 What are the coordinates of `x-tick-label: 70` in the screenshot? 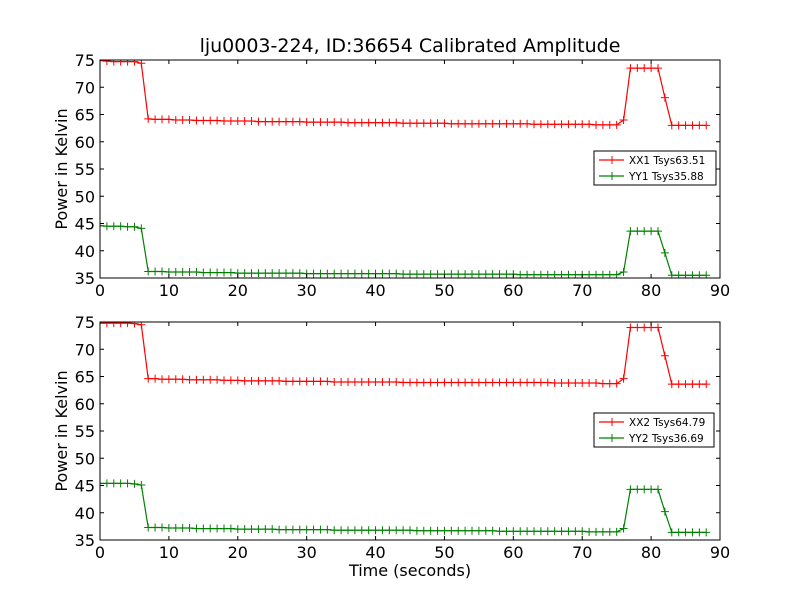 It's located at (582, 552).